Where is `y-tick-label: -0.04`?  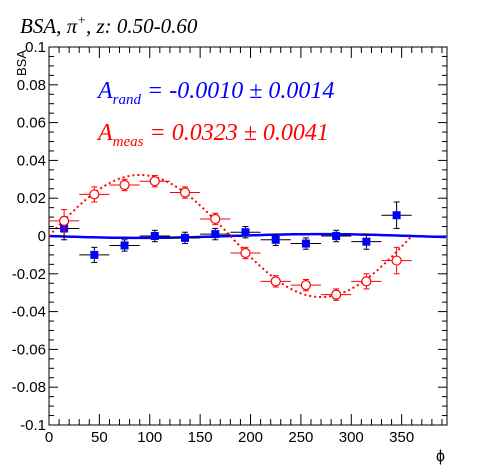 y-tick-label: -0.04 is located at coordinates (29, 312).